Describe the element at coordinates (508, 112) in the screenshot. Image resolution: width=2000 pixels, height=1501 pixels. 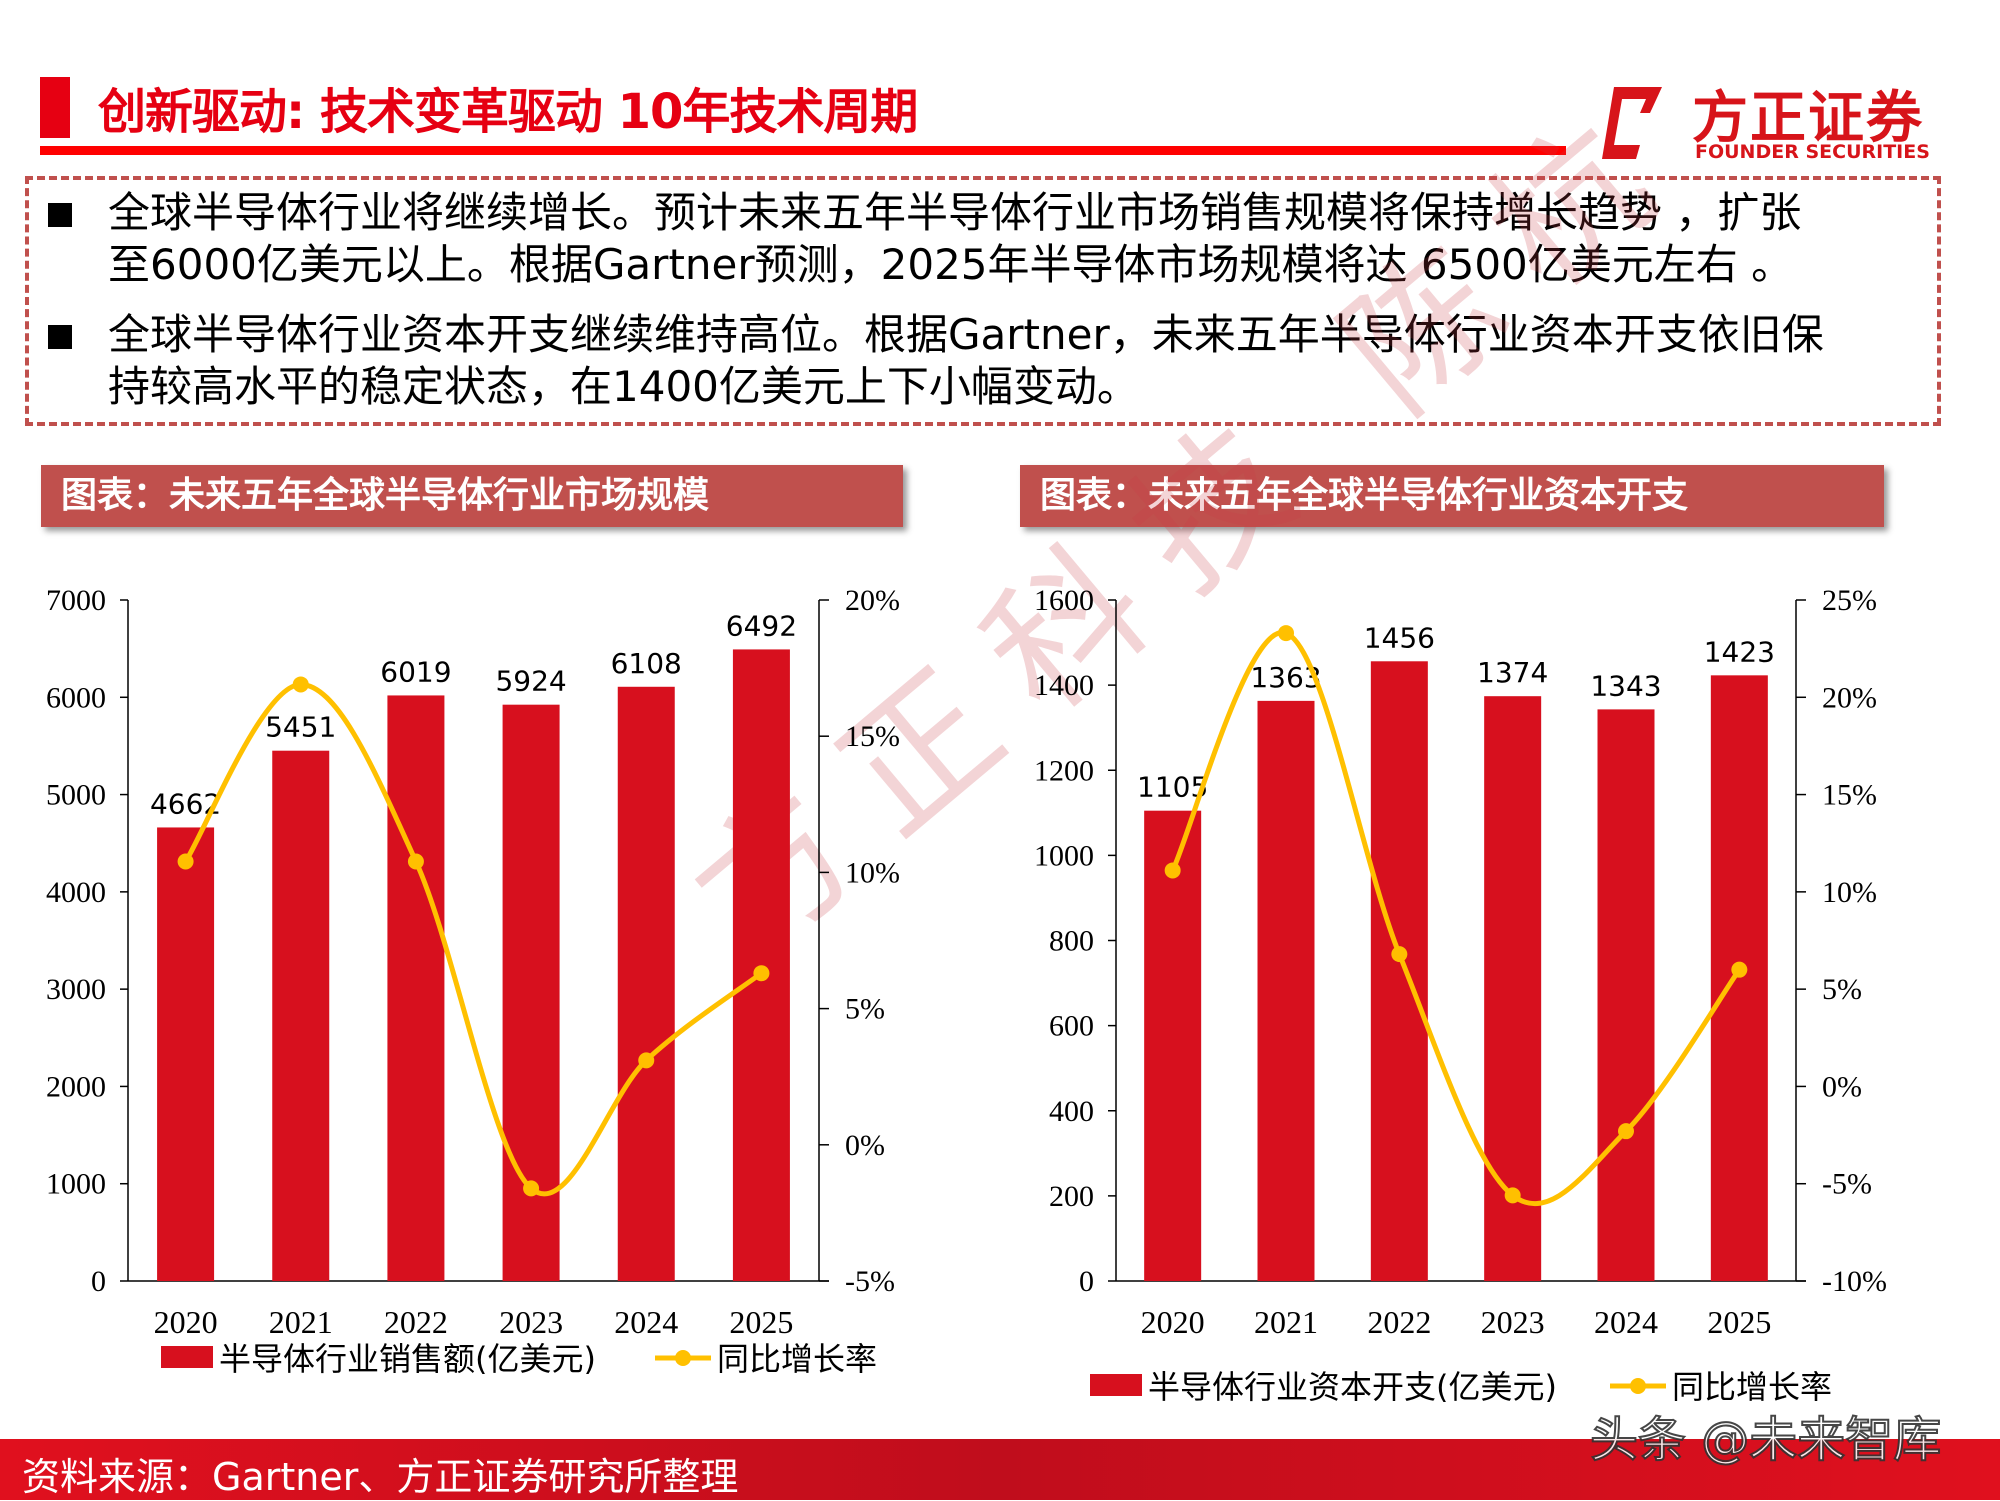
I see `page-title: 创新驱动: 技术变革驱动 10年技术周期` at that location.